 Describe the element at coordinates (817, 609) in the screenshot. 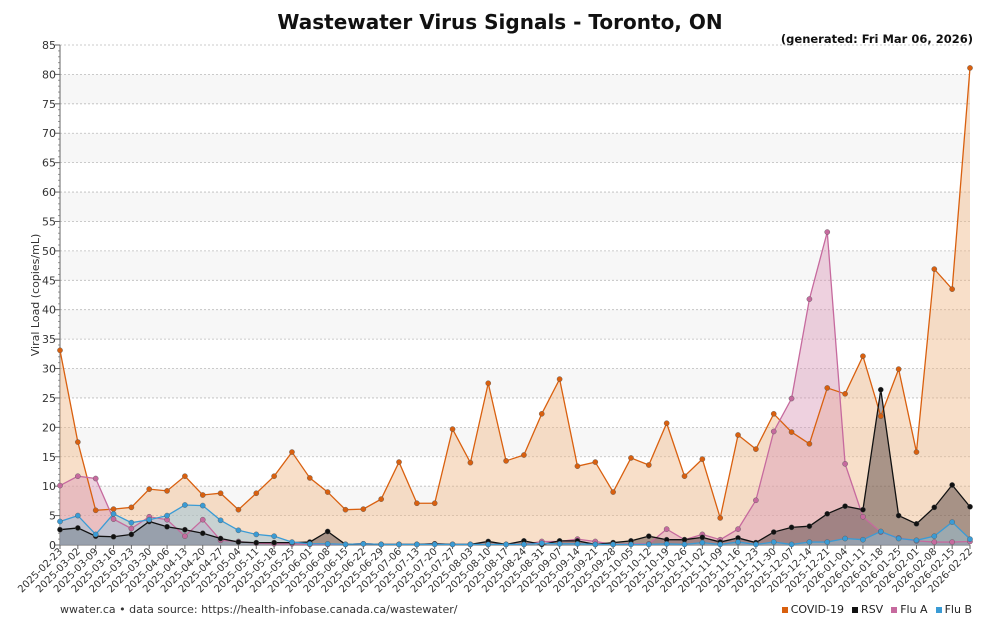

I see `legend-label: COVID-19` at that location.